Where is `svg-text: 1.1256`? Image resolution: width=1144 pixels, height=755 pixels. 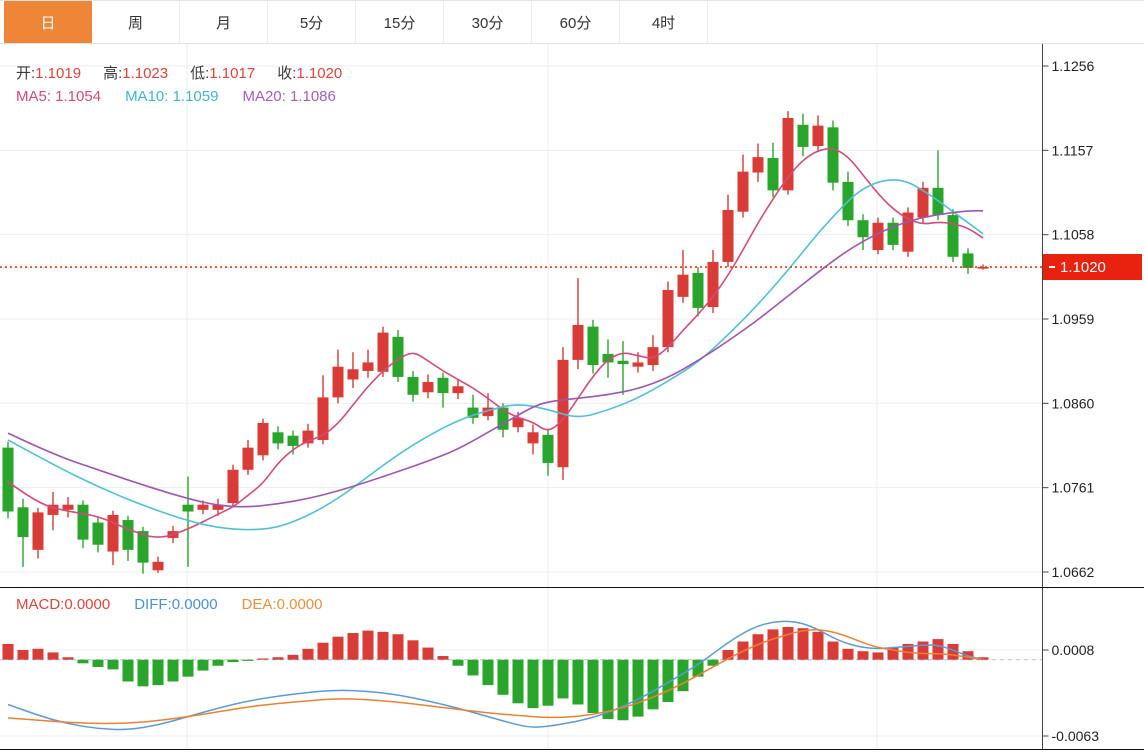
svg-text: 1.1256 is located at coordinates (1073, 66).